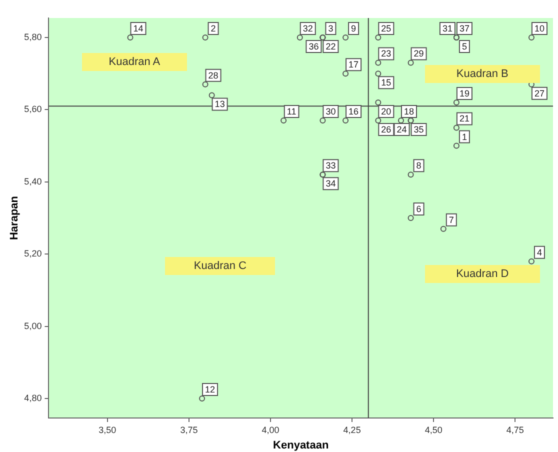 The height and width of the screenshot is (452, 558). Describe the element at coordinates (386, 83) in the screenshot. I see `annotation: 15` at that location.